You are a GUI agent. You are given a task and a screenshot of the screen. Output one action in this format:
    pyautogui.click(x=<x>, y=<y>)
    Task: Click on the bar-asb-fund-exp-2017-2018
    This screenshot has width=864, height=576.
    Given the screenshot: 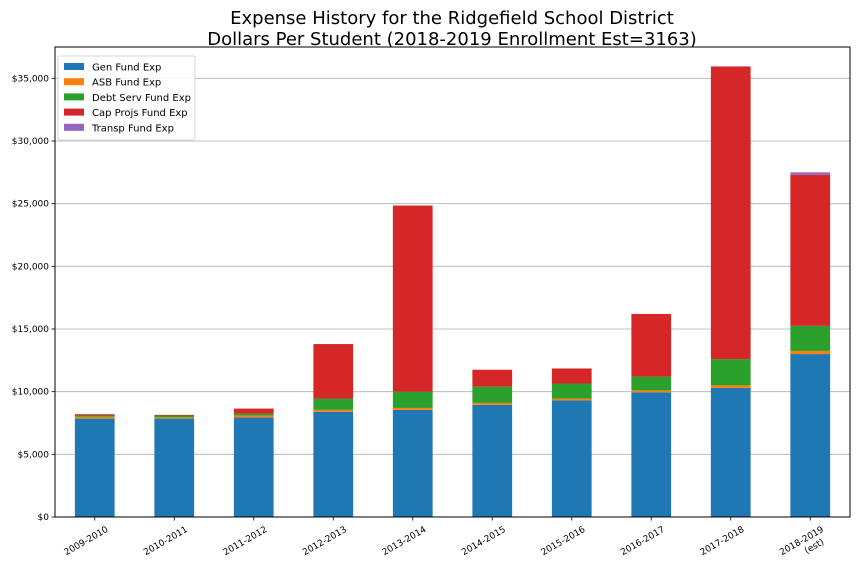 What is the action you would take?
    pyautogui.click(x=730, y=386)
    